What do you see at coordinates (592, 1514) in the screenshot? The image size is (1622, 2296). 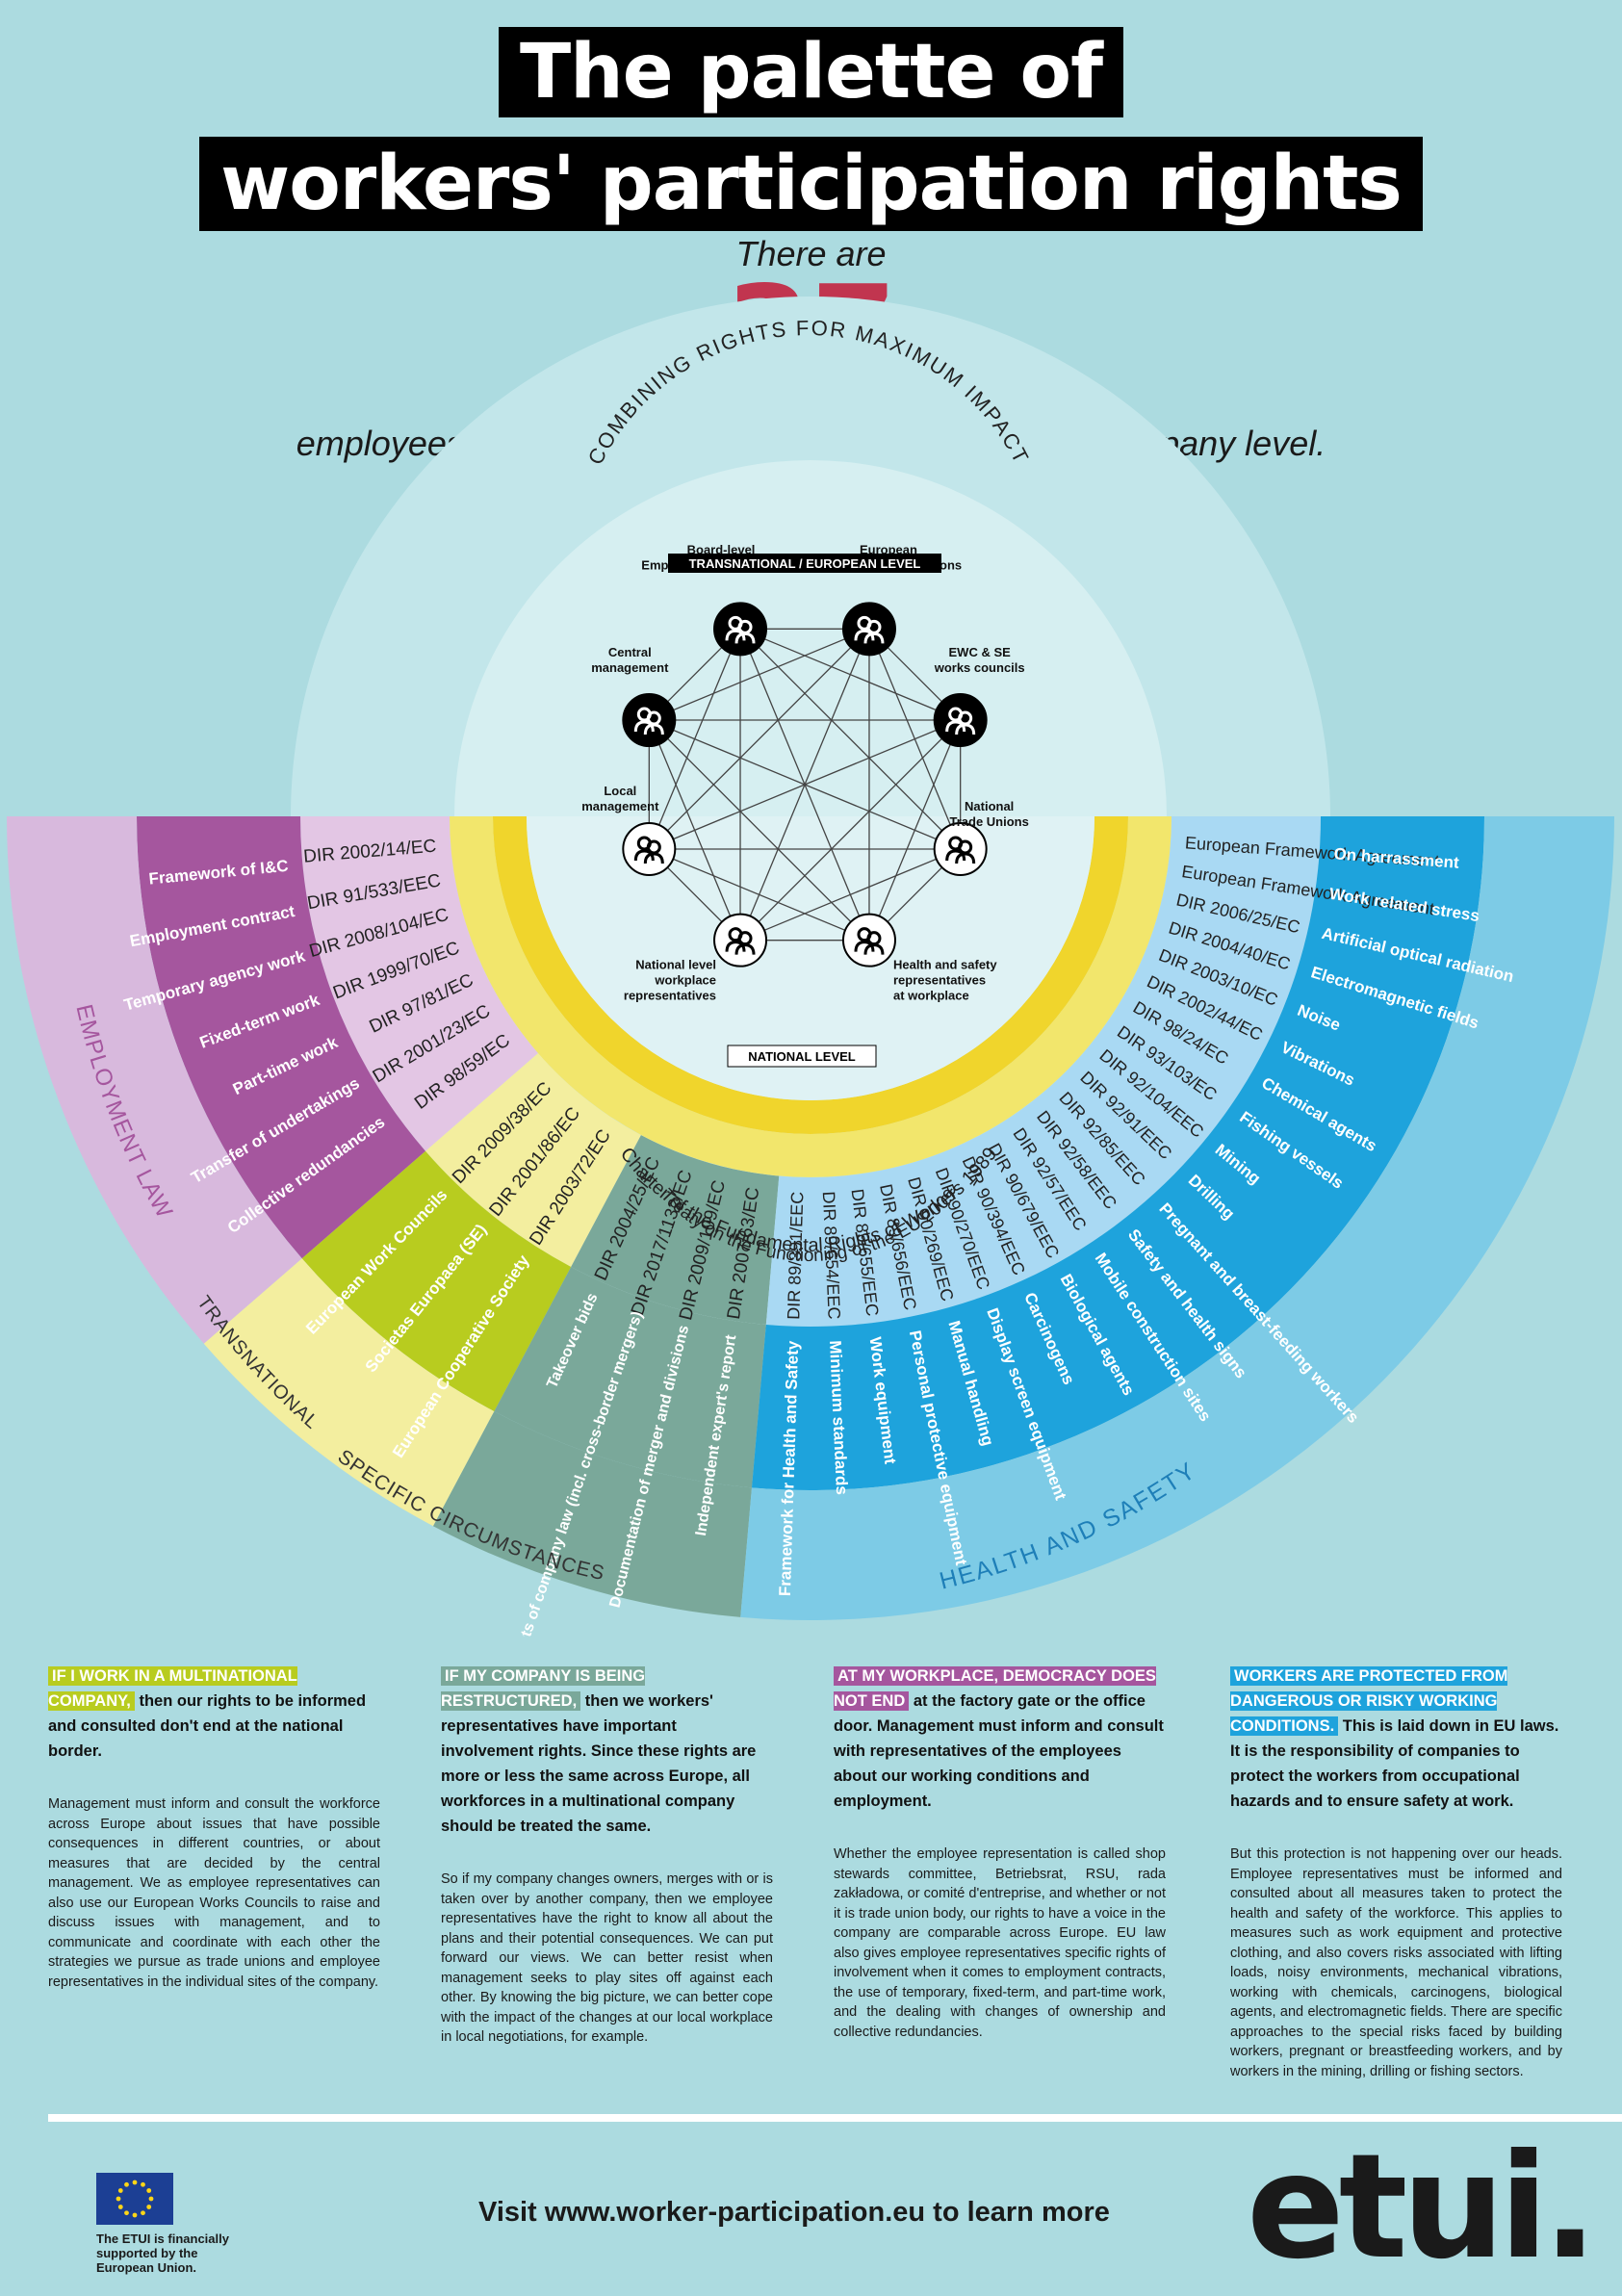 I see `ring-specific-outer` at bounding box center [592, 1514].